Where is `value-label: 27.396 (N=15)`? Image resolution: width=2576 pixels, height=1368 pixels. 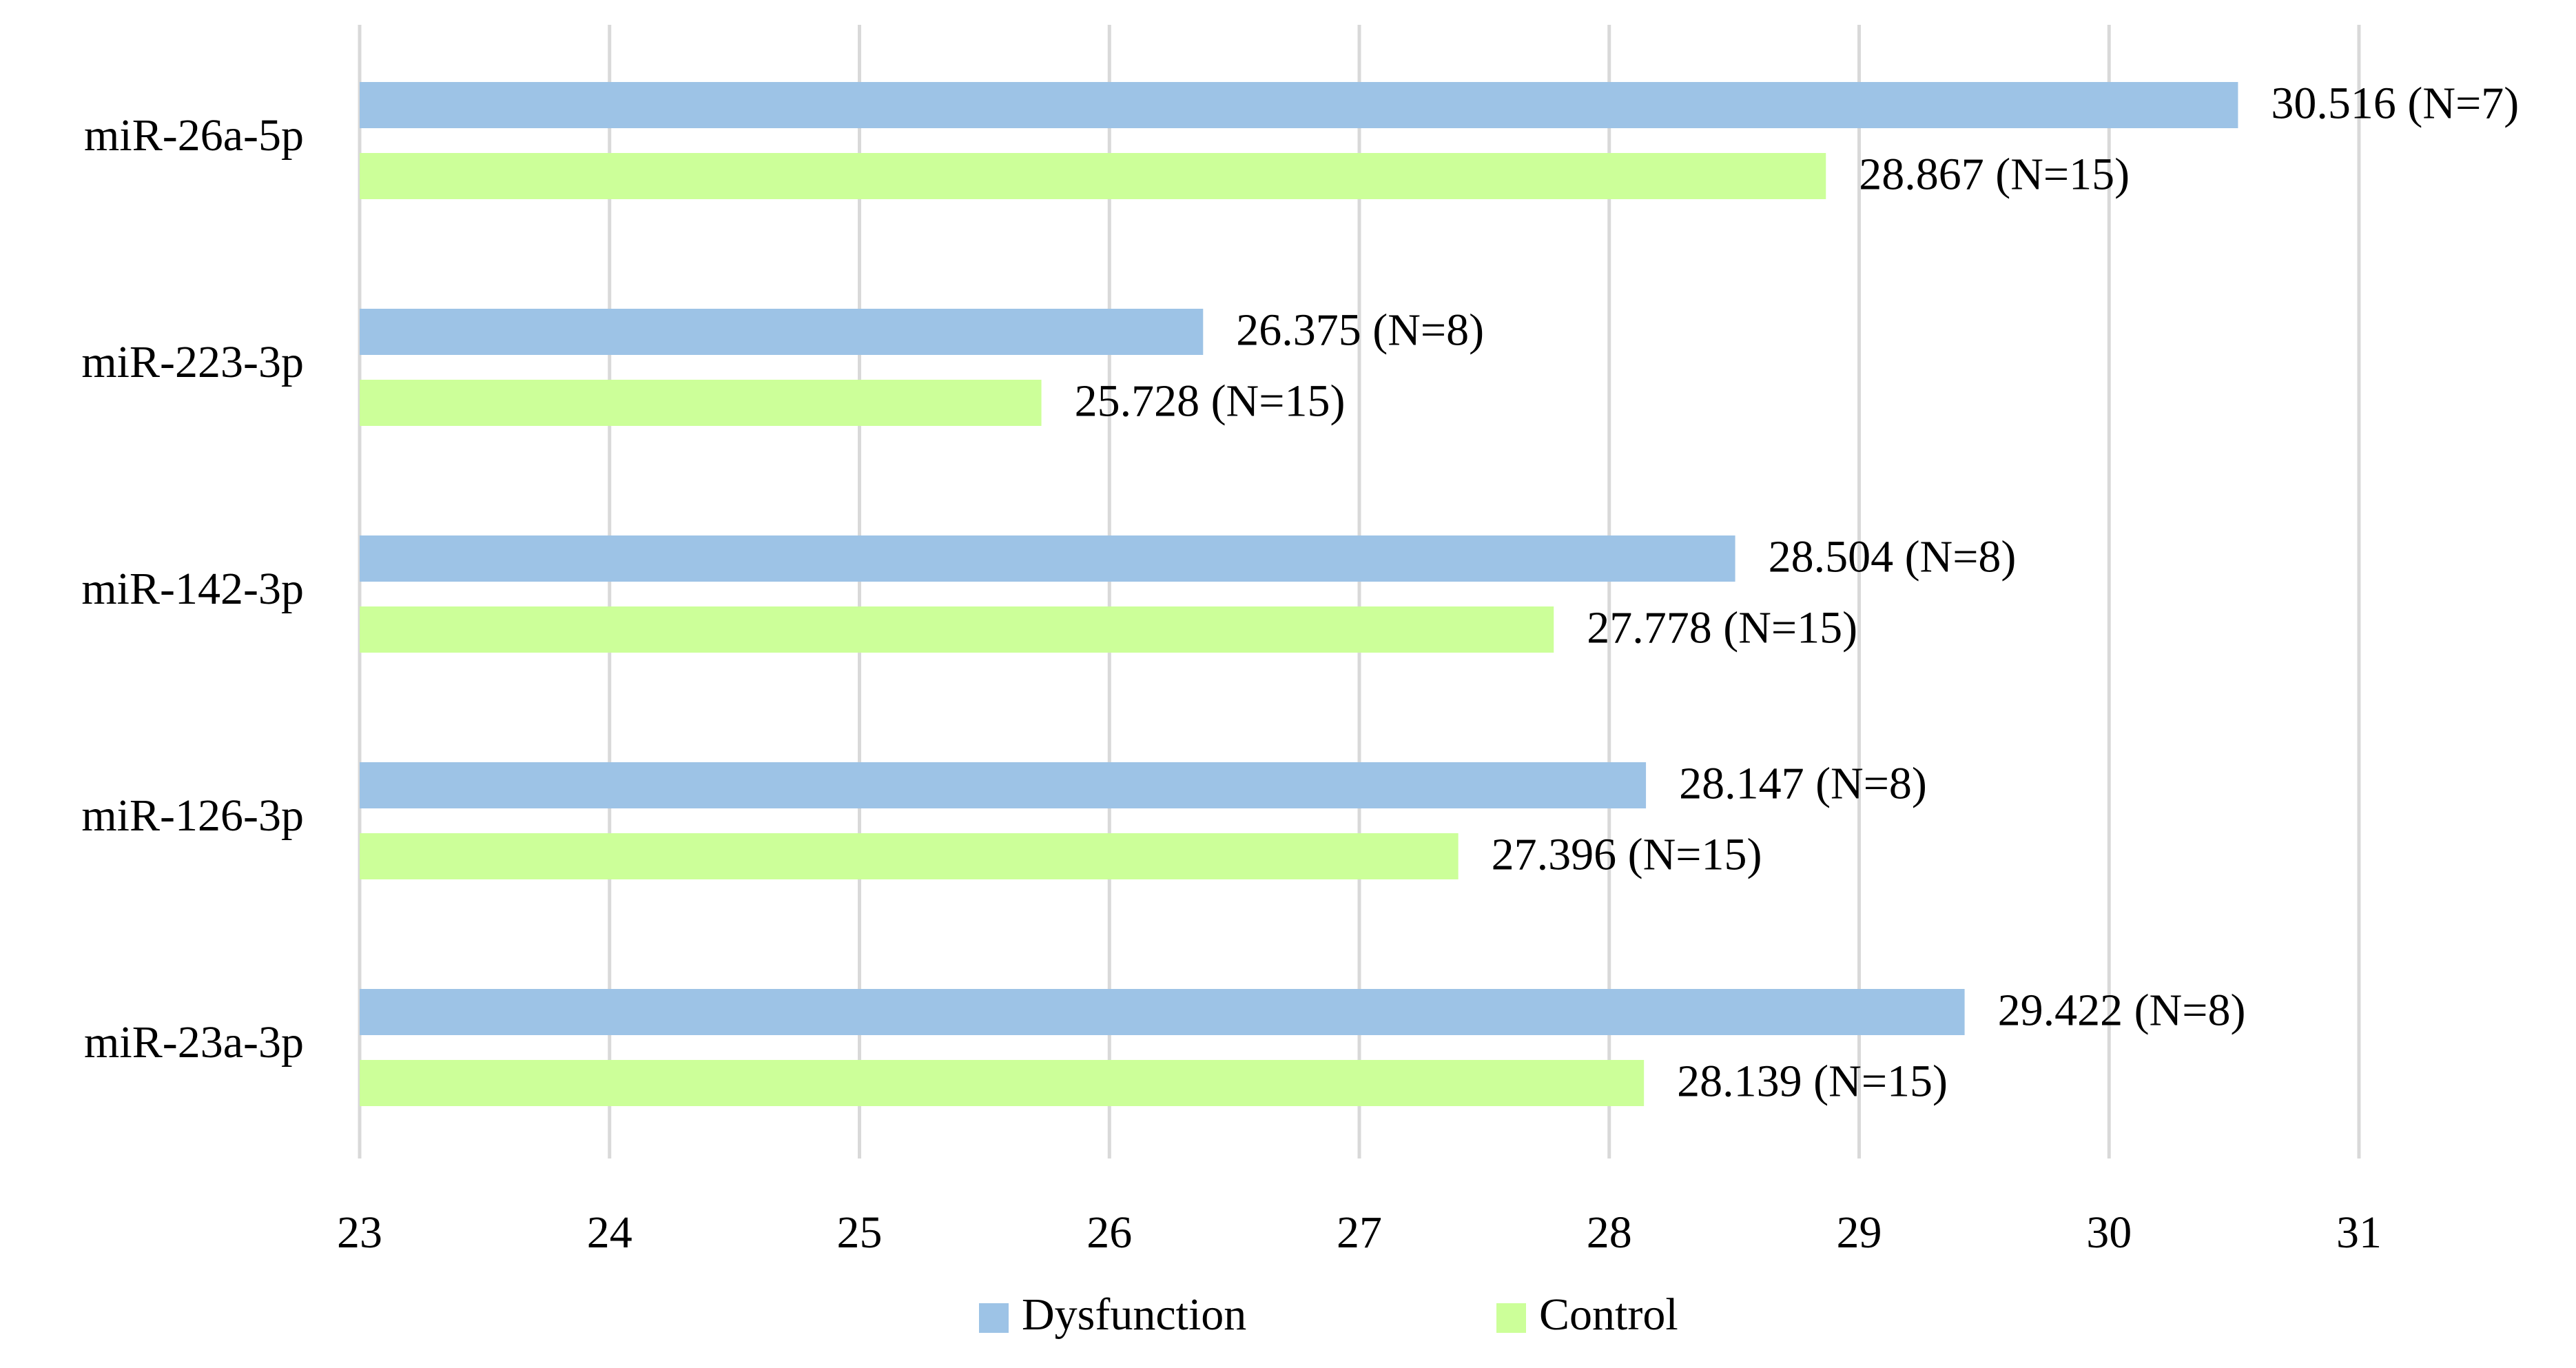
value-label: 27.396 (N=15) is located at coordinates (1627, 855).